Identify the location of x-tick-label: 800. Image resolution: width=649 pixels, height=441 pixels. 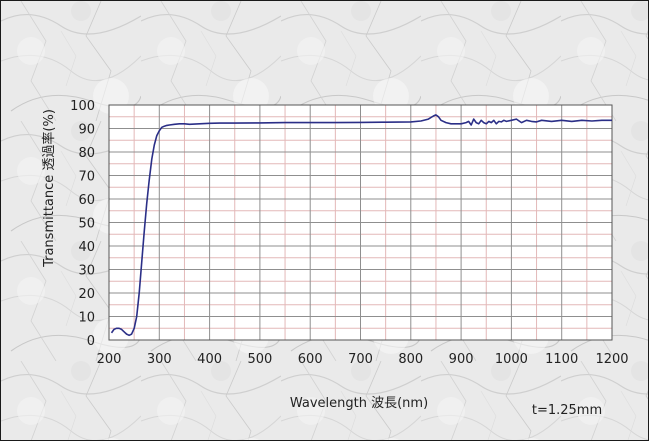
(410, 359).